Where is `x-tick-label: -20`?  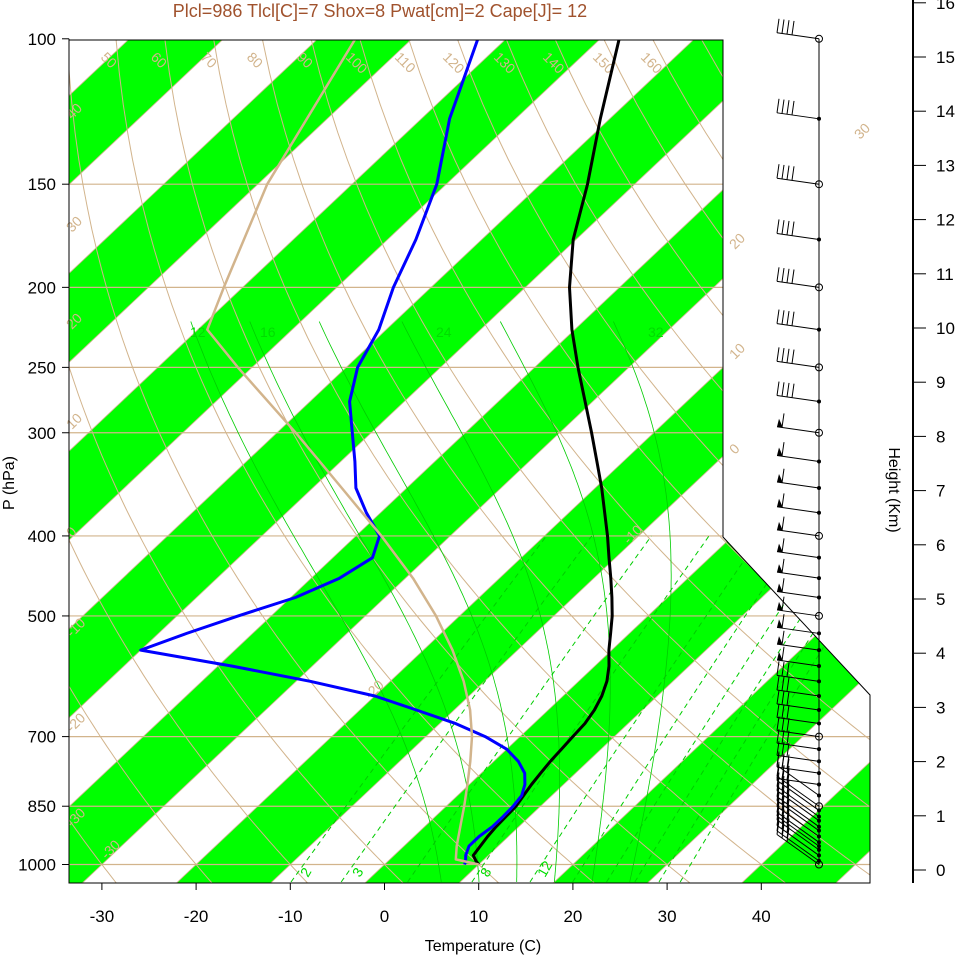 x-tick-label: -20 is located at coordinates (196, 916).